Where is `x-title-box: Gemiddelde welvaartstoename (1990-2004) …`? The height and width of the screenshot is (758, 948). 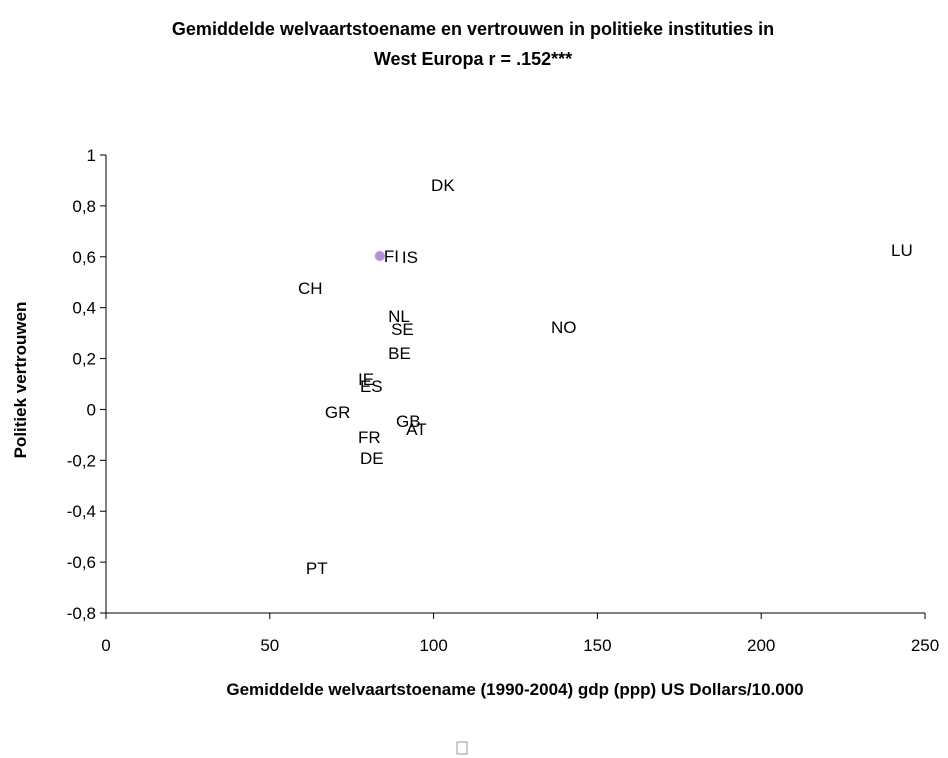
x-title-box: Gemiddelde welvaartstoename (1990-2004) … is located at coordinates (515, 689).